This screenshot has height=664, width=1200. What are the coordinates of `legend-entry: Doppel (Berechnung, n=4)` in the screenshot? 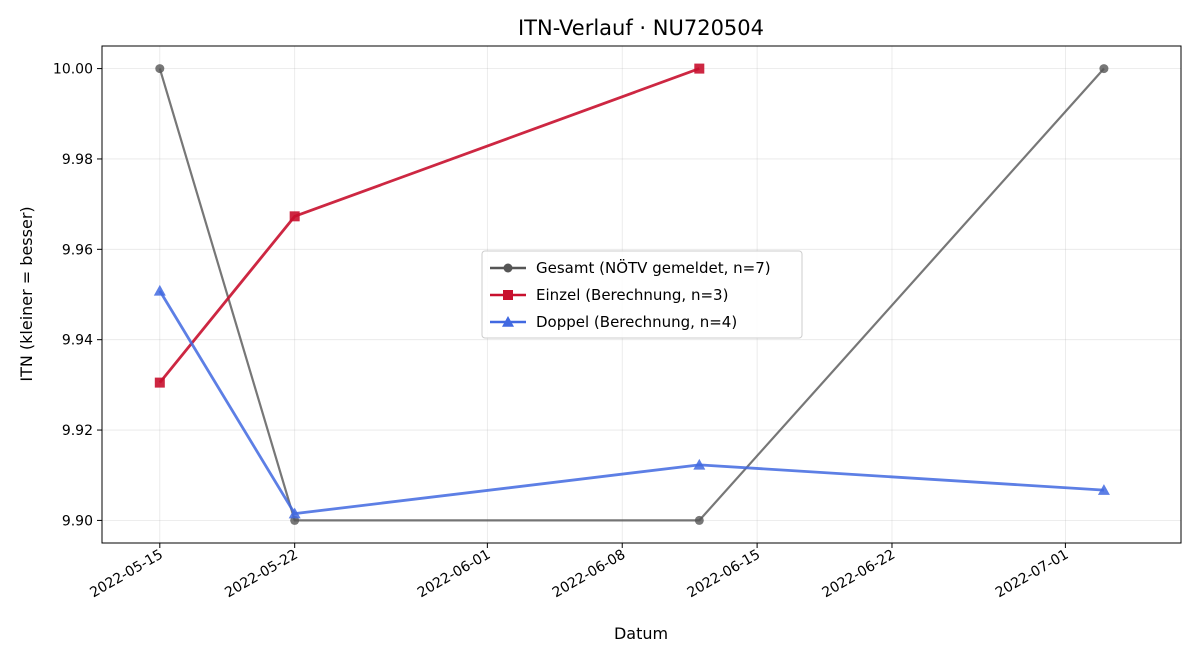 It's located at (636, 322).